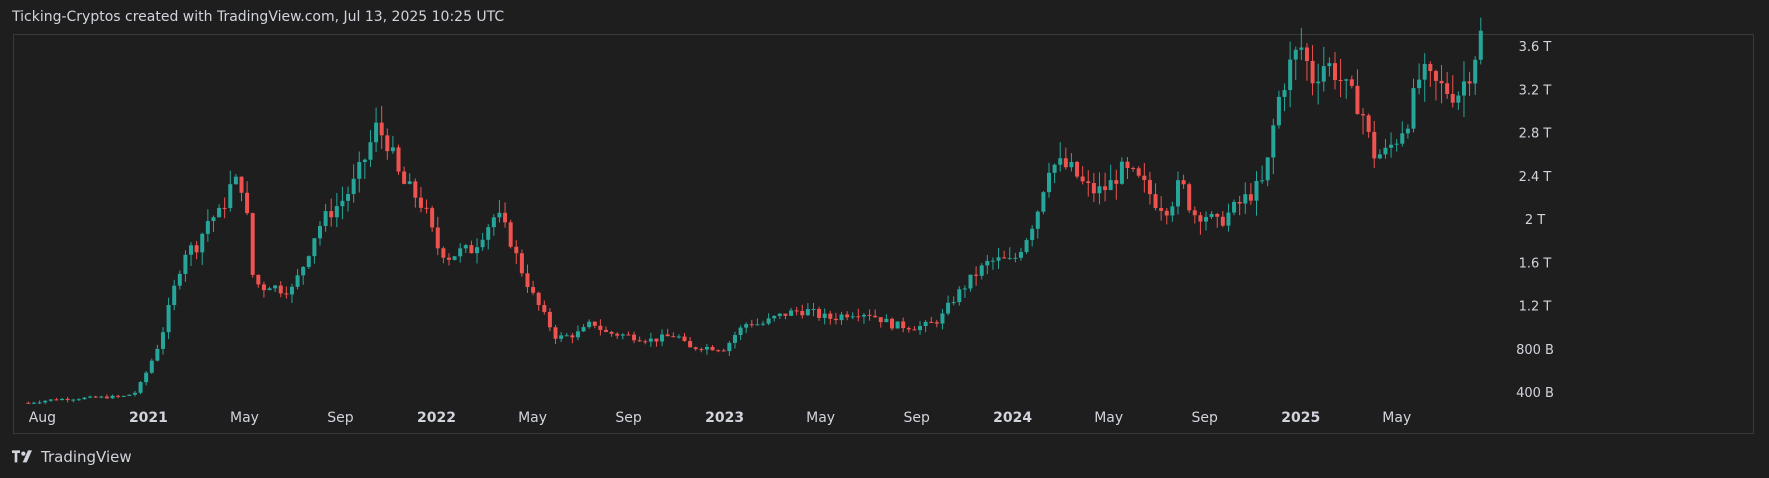 This screenshot has height=478, width=1769. I want to click on y-tick-label: 2 T, so click(1535, 220).